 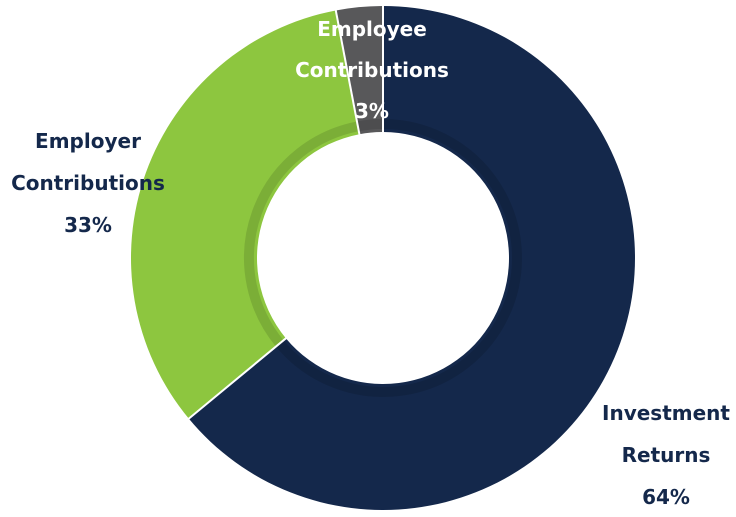 I want to click on slice-employer-contributions-label: Employer Contributions 33%, so click(x=88, y=183).